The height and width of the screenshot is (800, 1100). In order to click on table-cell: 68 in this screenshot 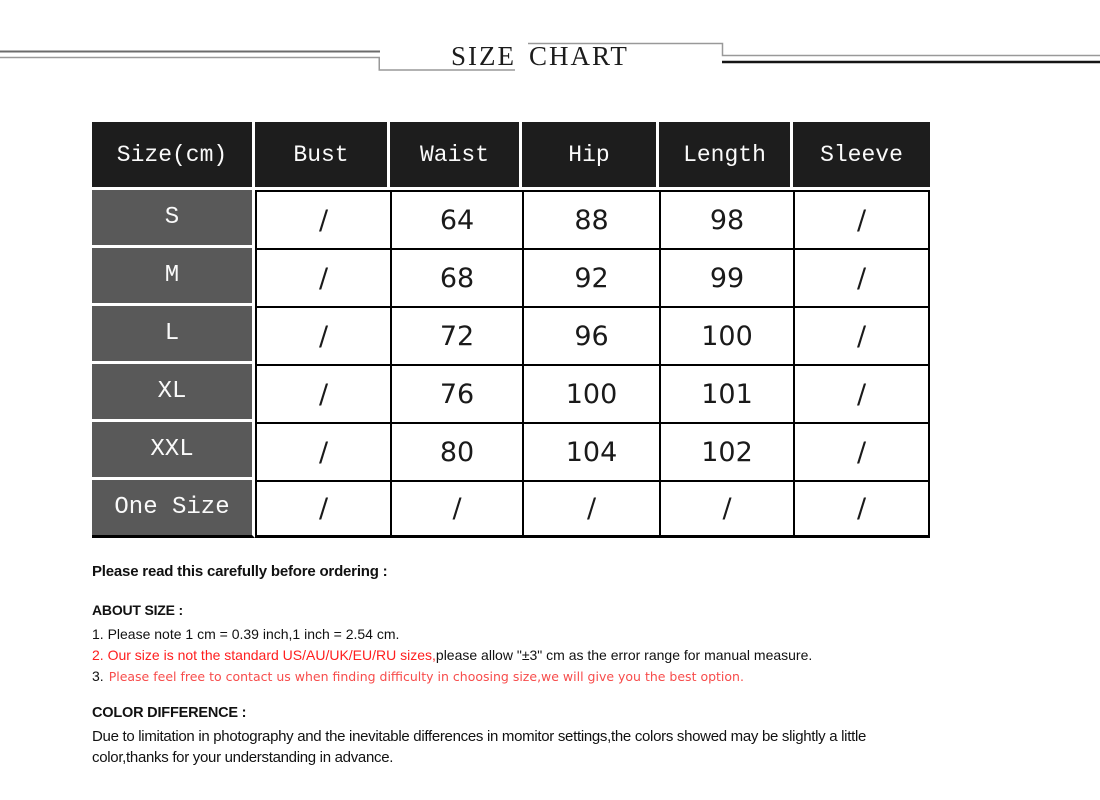, I will do `click(456, 277)`.